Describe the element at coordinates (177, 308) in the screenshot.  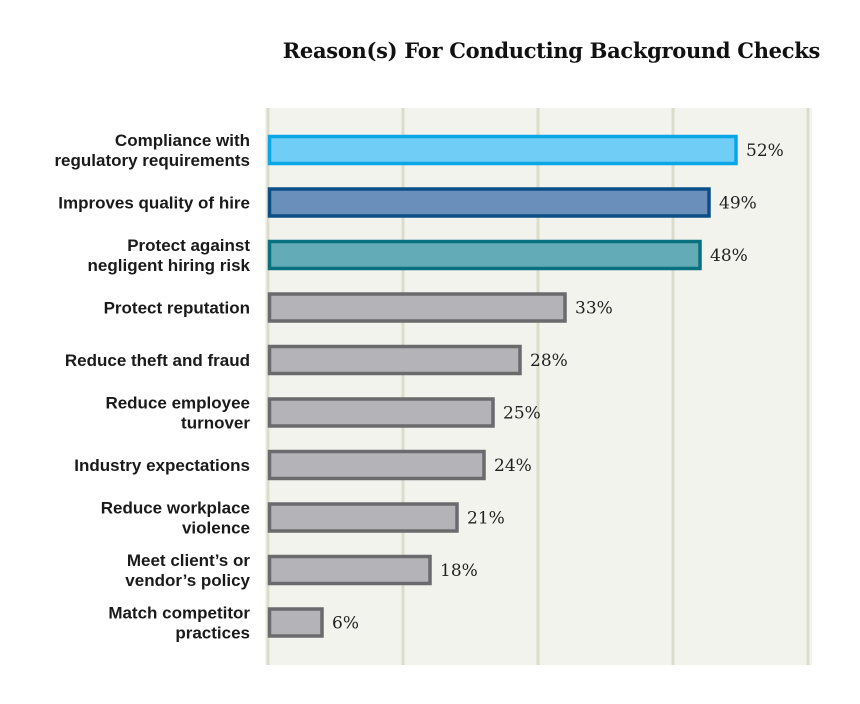
I see `category-label: Protect reputation` at that location.